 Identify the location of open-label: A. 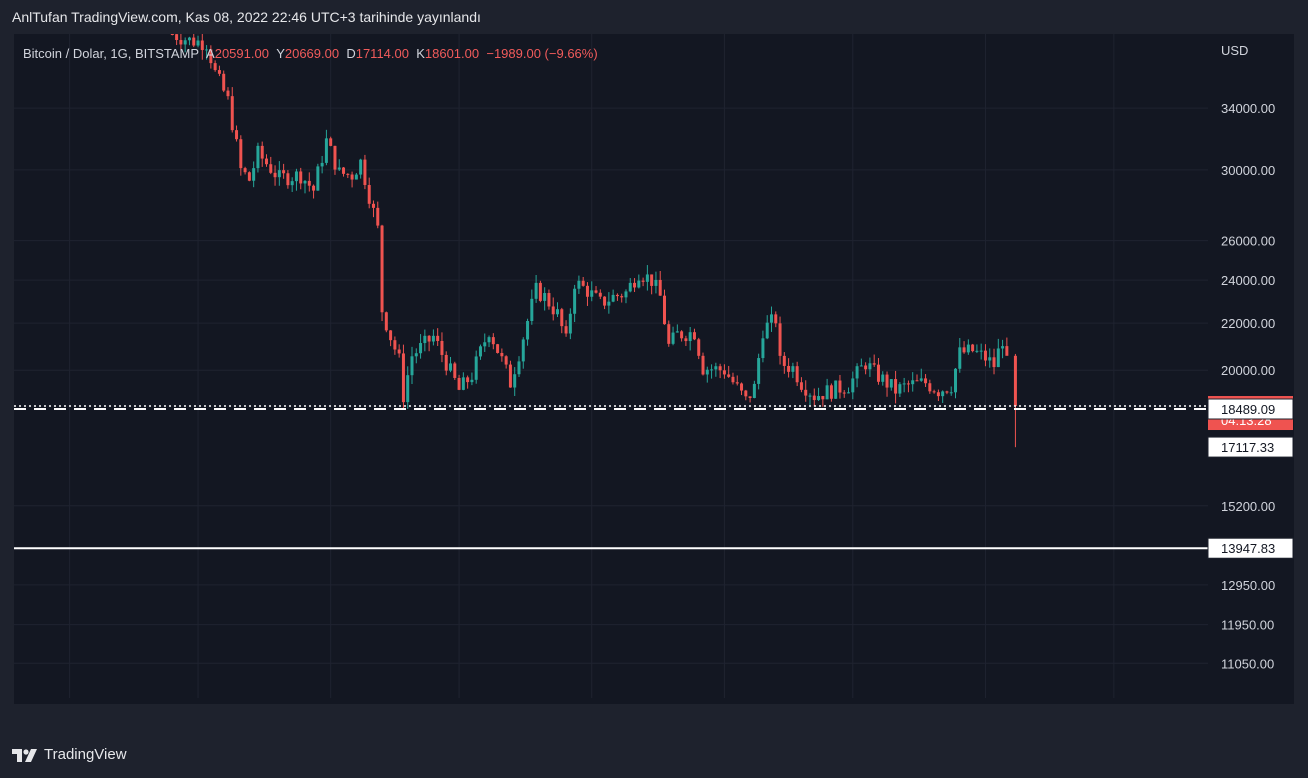
(210, 53).